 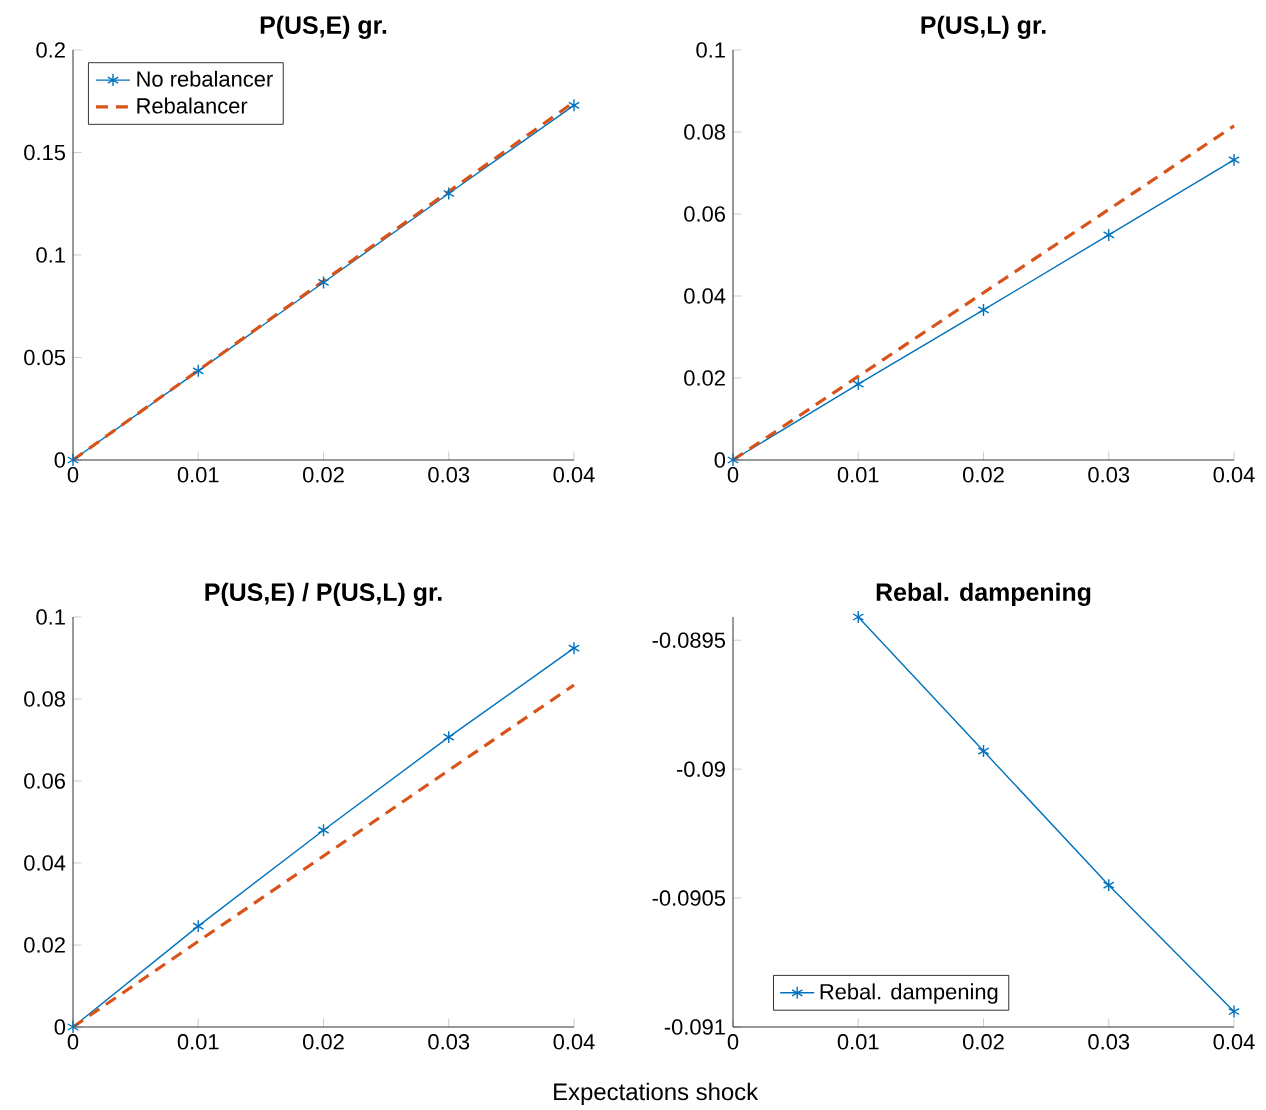 What do you see at coordinates (983, 594) in the screenshot?
I see `chart-title: Rebal. dampening` at bounding box center [983, 594].